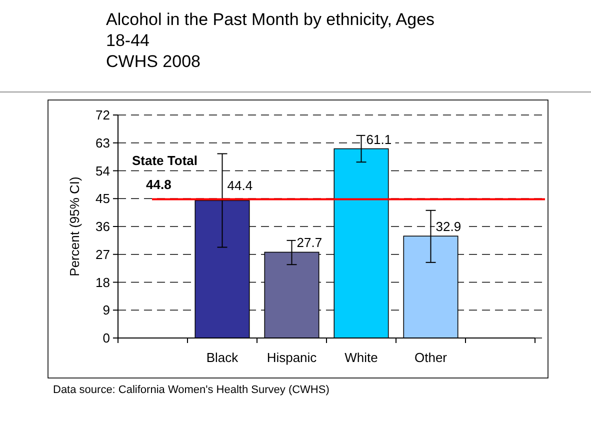  Describe the element at coordinates (103, 226) in the screenshot. I see `y-tick-label: 36` at that location.